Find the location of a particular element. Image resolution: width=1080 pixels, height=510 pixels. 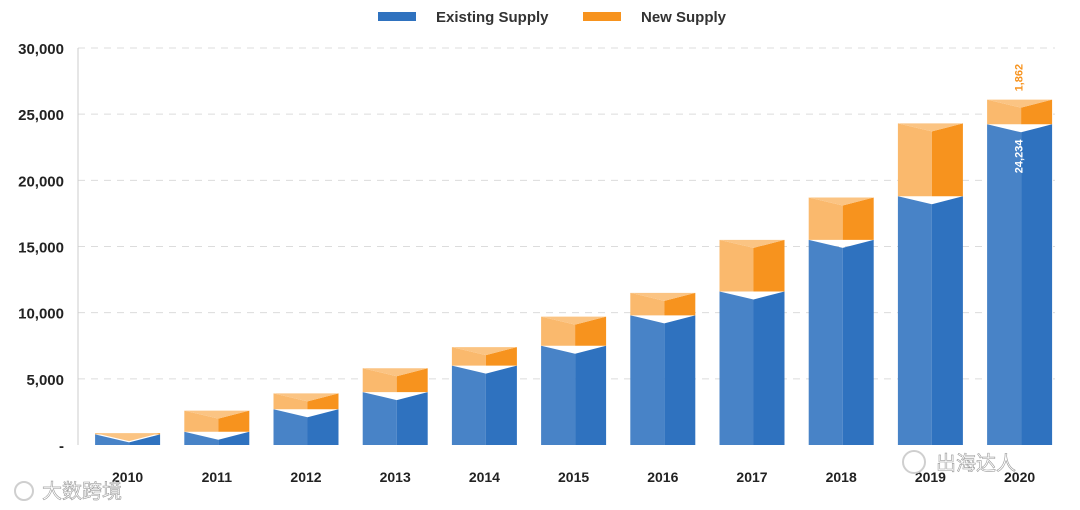

bar-2018-existing-left-face is located at coordinates (825, 342).